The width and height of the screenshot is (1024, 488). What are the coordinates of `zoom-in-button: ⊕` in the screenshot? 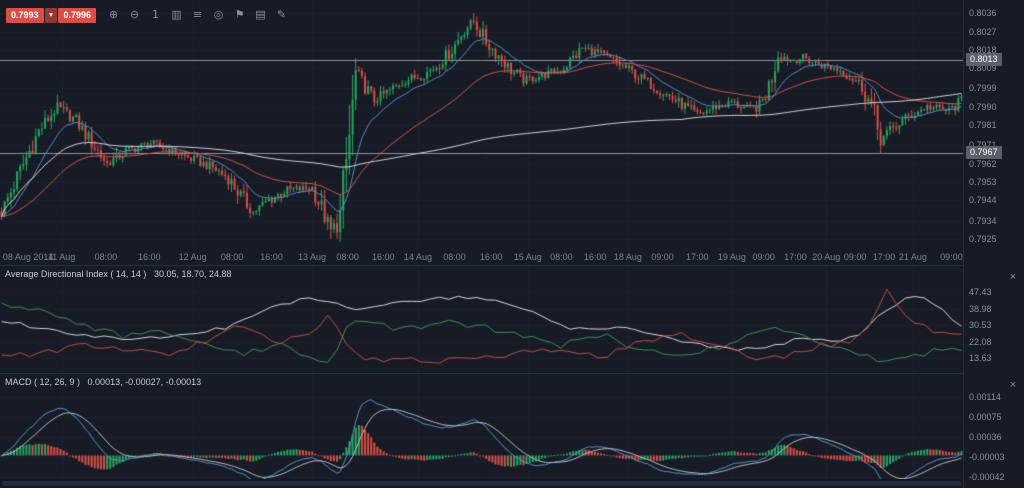 It's located at (113, 15).